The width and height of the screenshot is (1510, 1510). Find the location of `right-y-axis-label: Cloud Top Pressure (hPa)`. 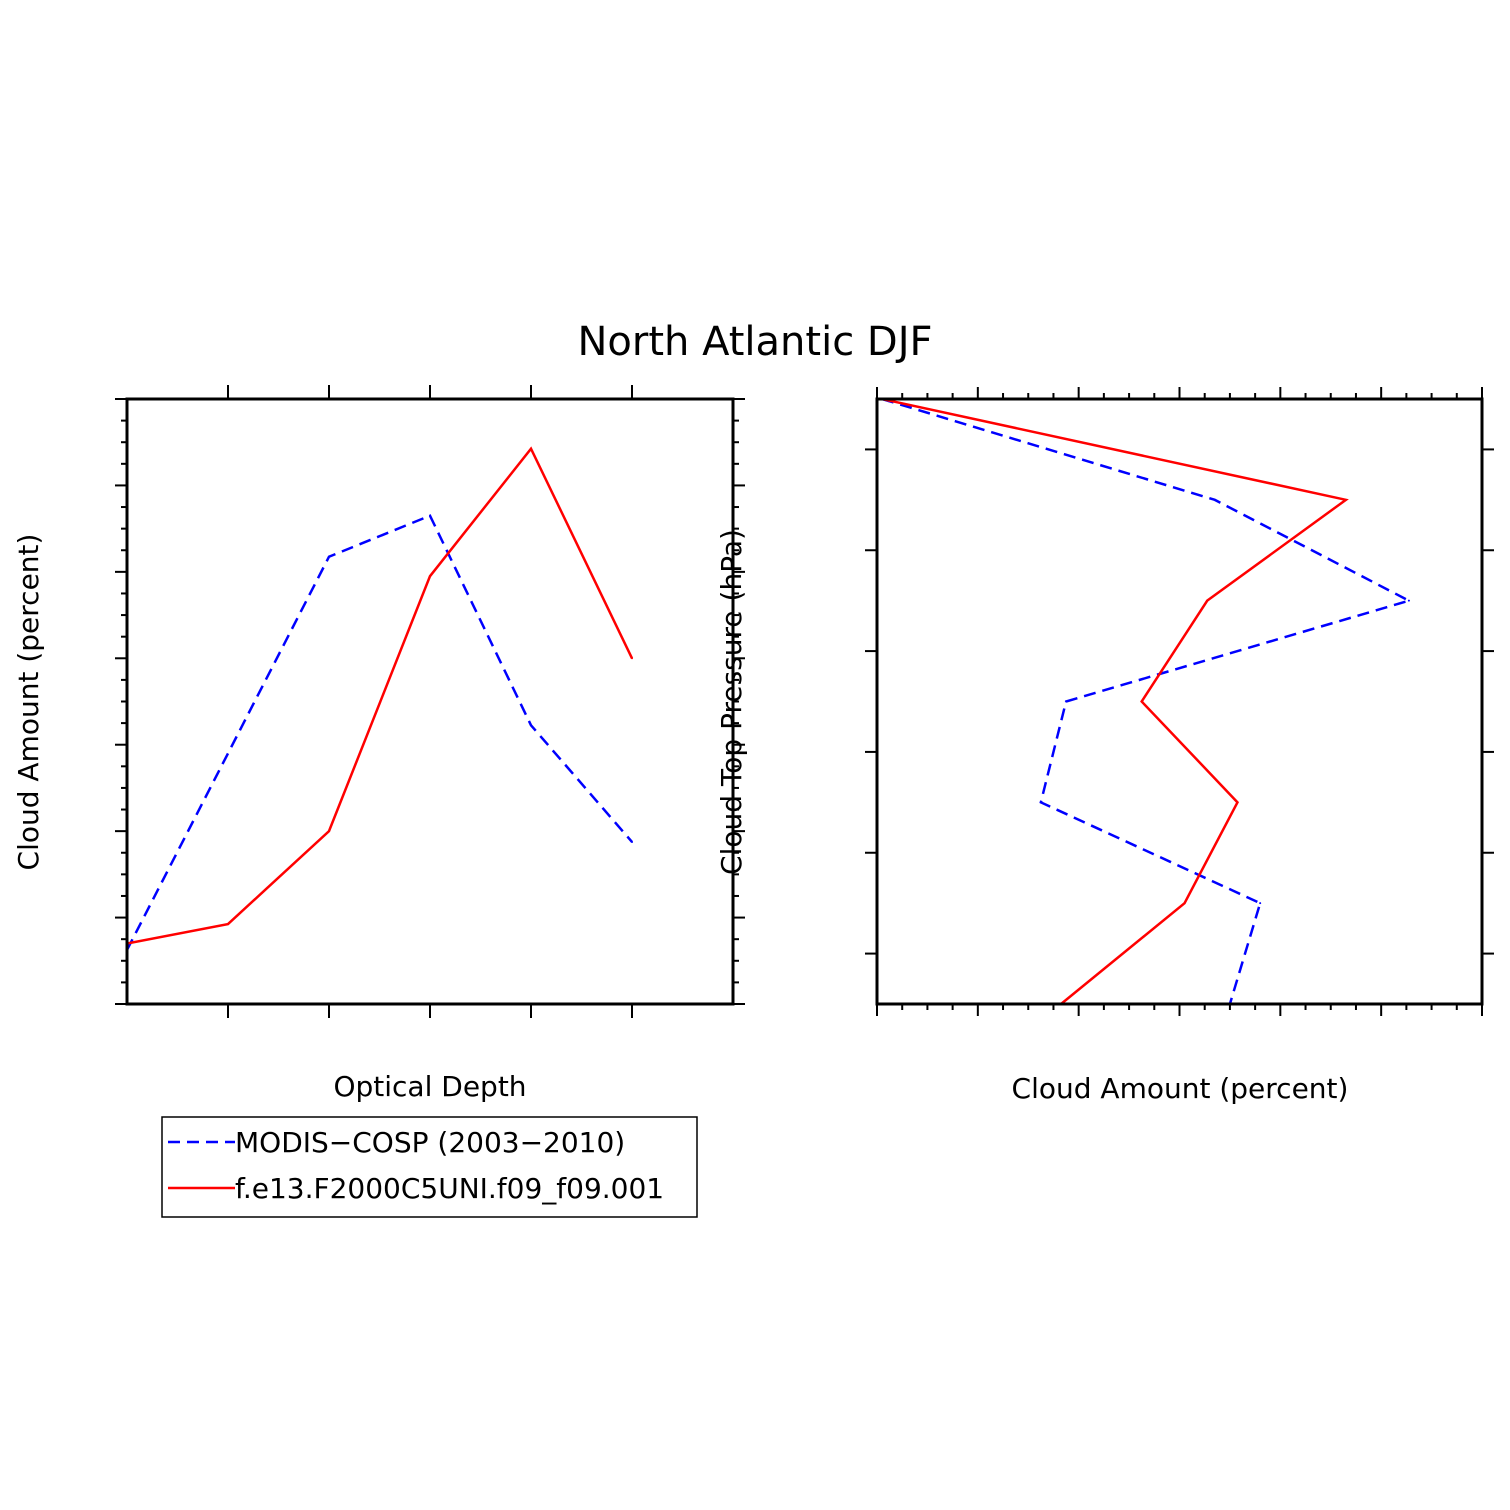

right-y-axis-label: Cloud Top Pressure (hPa) is located at coordinates (731, 702).